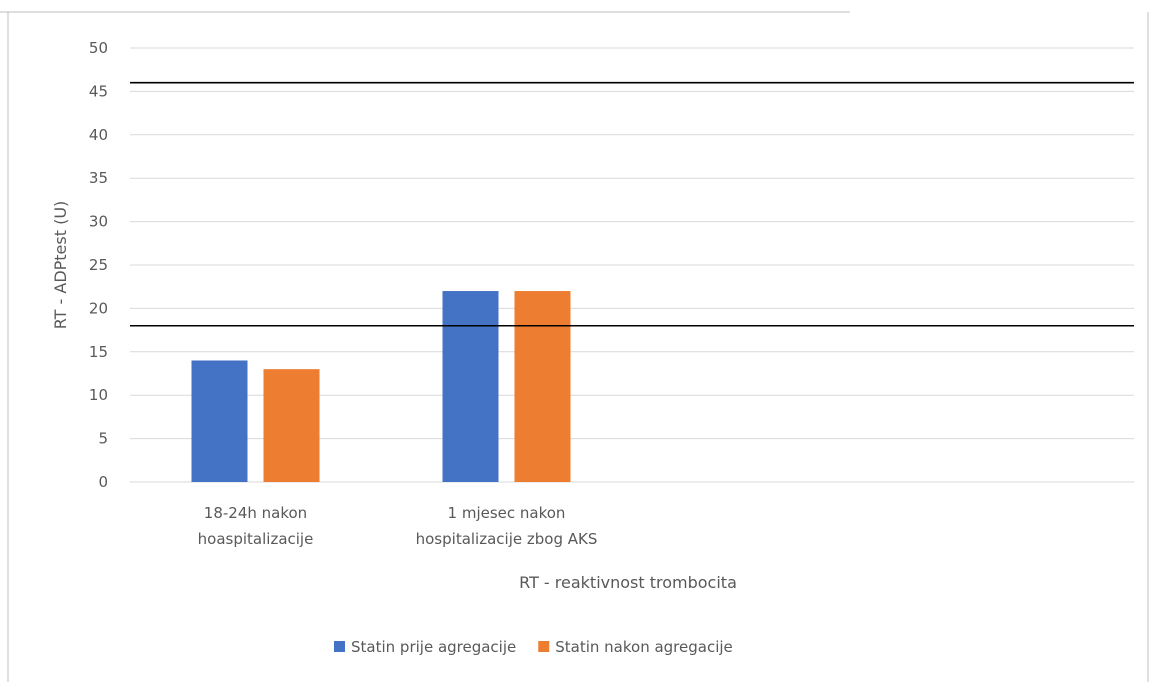 The image size is (1150, 682). Describe the element at coordinates (381, 386) in the screenshot. I see `bars` at that location.